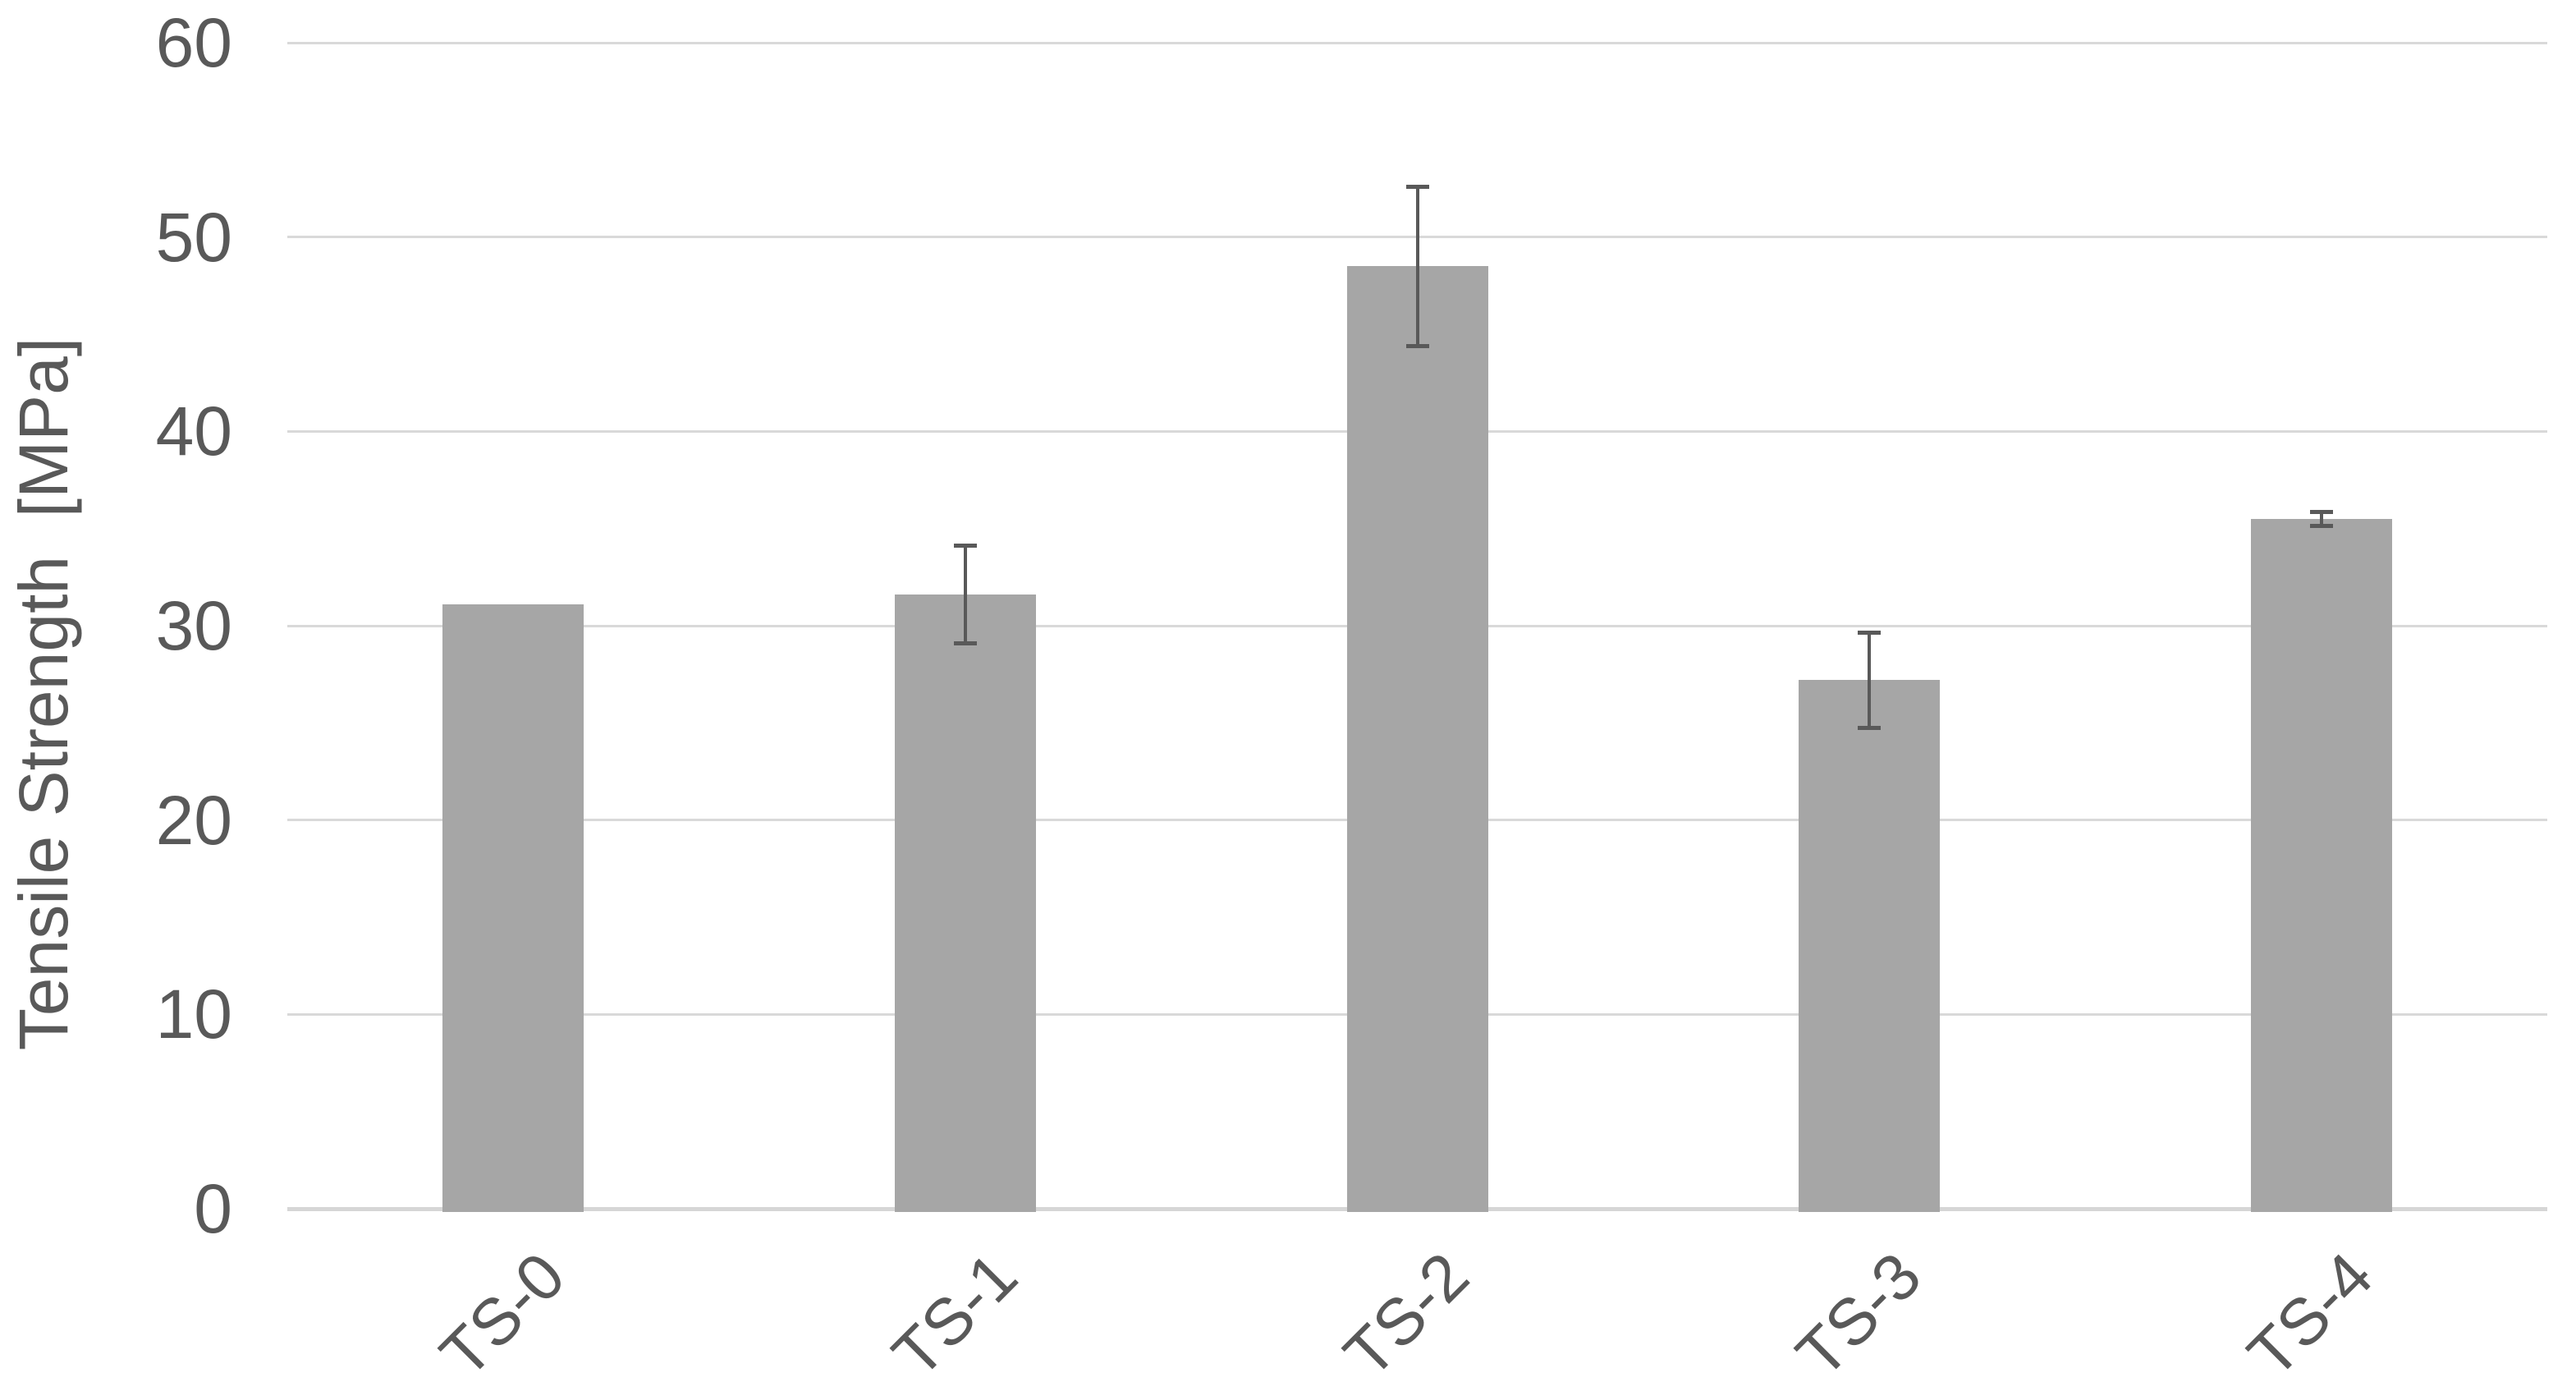 This screenshot has width=2576, height=1391. I want to click on x-tick-label-TS-4: TS-4, so click(2311, 1314).